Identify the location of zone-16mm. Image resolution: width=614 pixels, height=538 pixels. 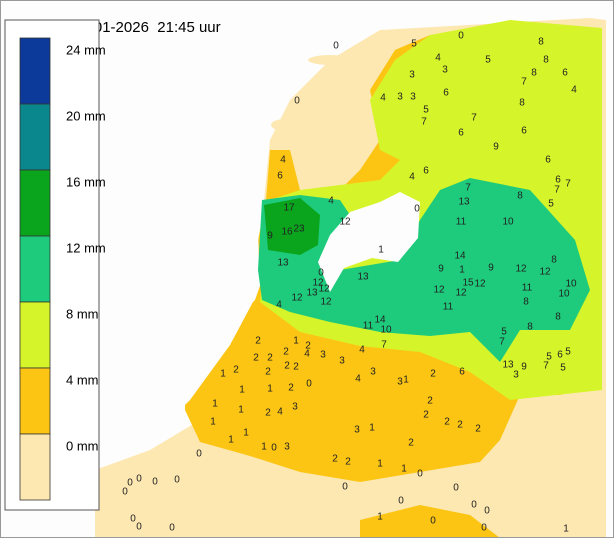
(292, 226).